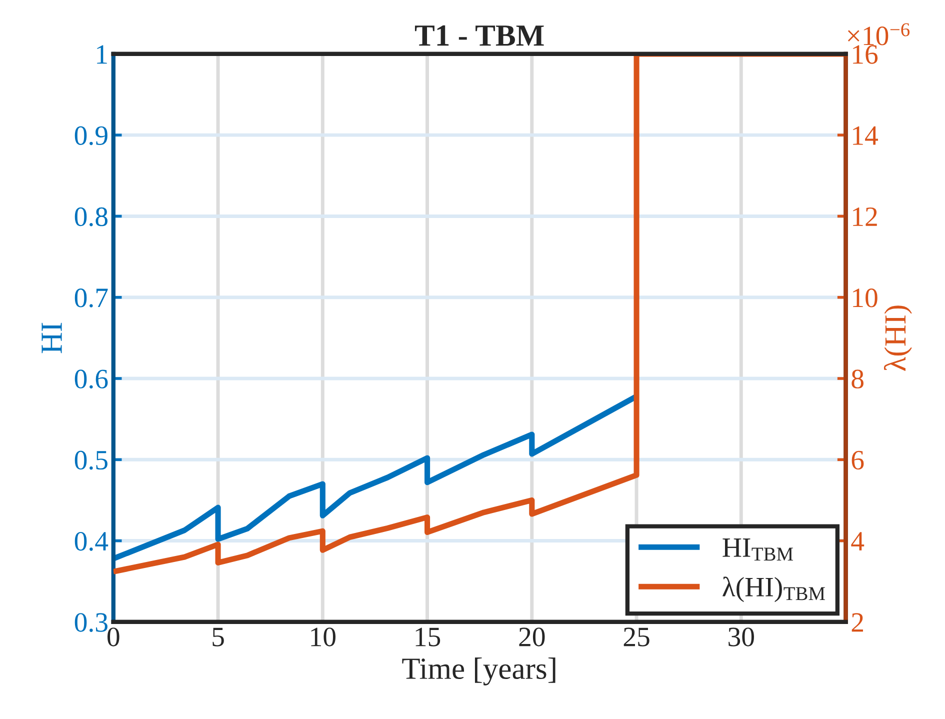  What do you see at coordinates (879, 34) in the screenshot?
I see `text: ×10$^{−6}$` at bounding box center [879, 34].